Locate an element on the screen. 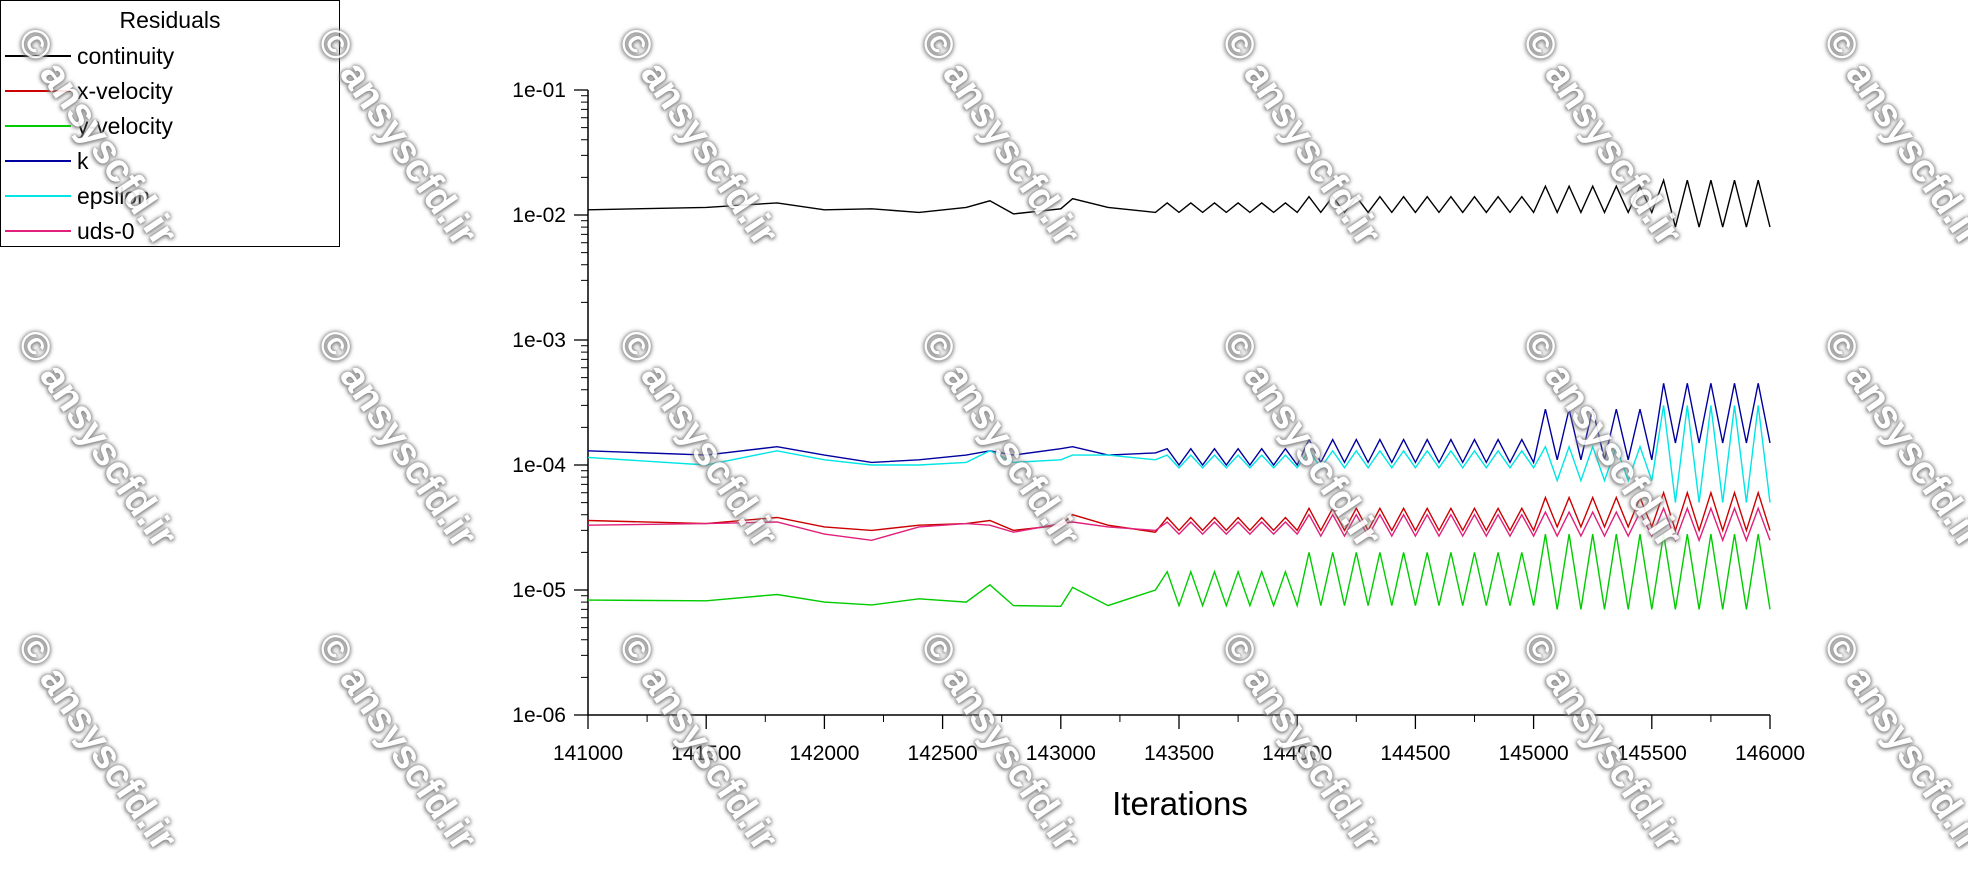  x-tick-label: 143000 is located at coordinates (1061, 753).